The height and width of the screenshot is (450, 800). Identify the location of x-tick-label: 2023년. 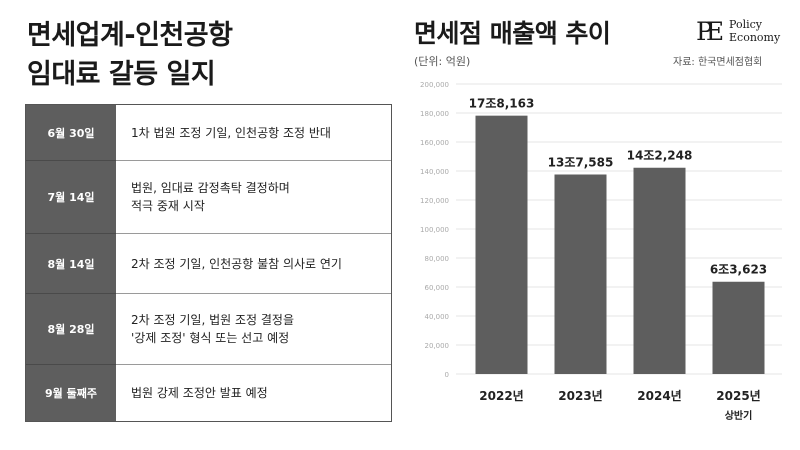
(580, 396).